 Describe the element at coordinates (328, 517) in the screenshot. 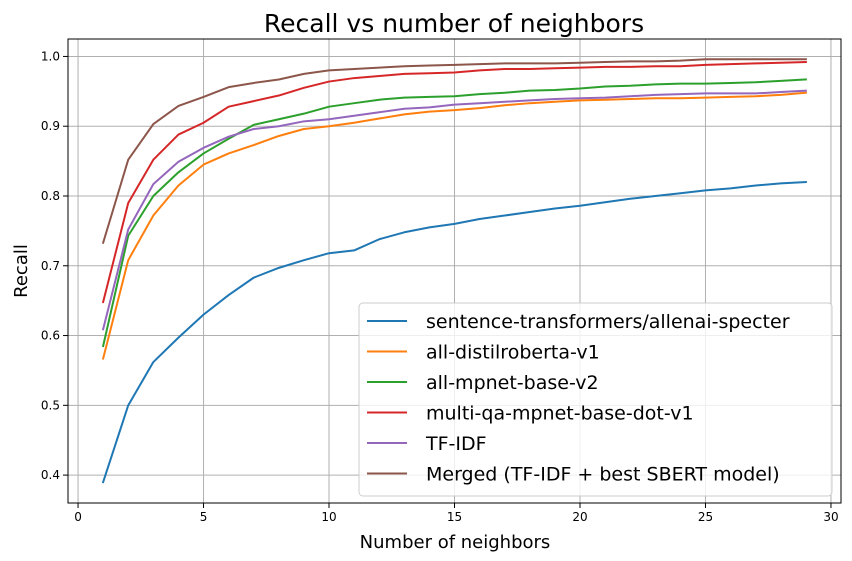

I see `x-tick-label: 10` at that location.